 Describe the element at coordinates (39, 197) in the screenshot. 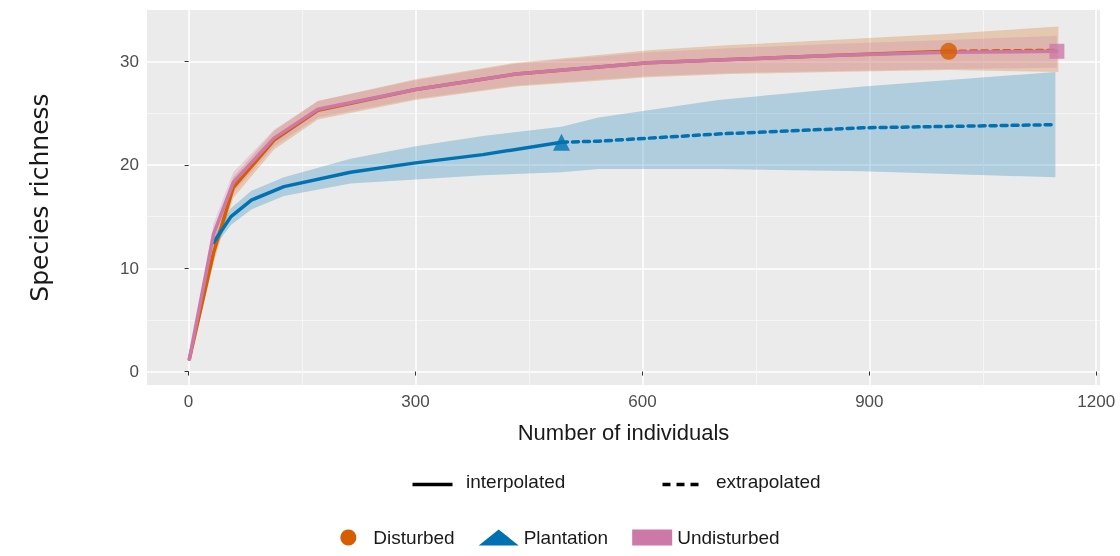

I see `y-axis-title: Species richness` at that location.